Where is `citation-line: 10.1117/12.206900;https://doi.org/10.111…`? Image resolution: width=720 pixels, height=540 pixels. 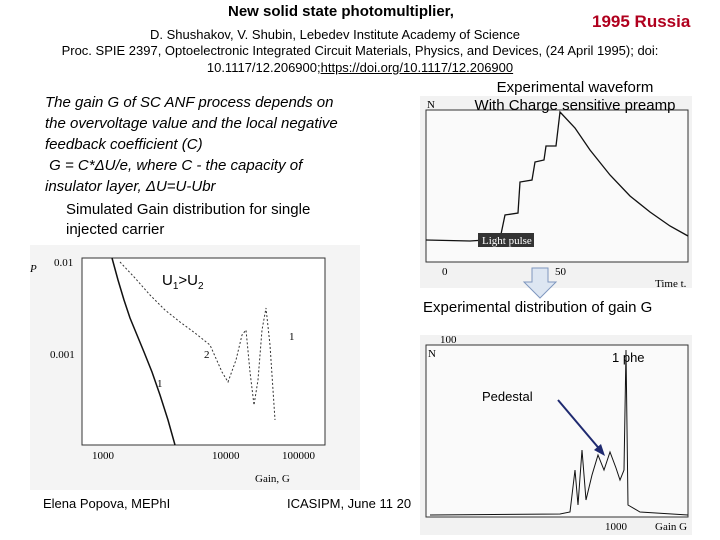 citation-line: 10.1117/12.206900;https://doi.org/10.111… is located at coordinates (360, 67).